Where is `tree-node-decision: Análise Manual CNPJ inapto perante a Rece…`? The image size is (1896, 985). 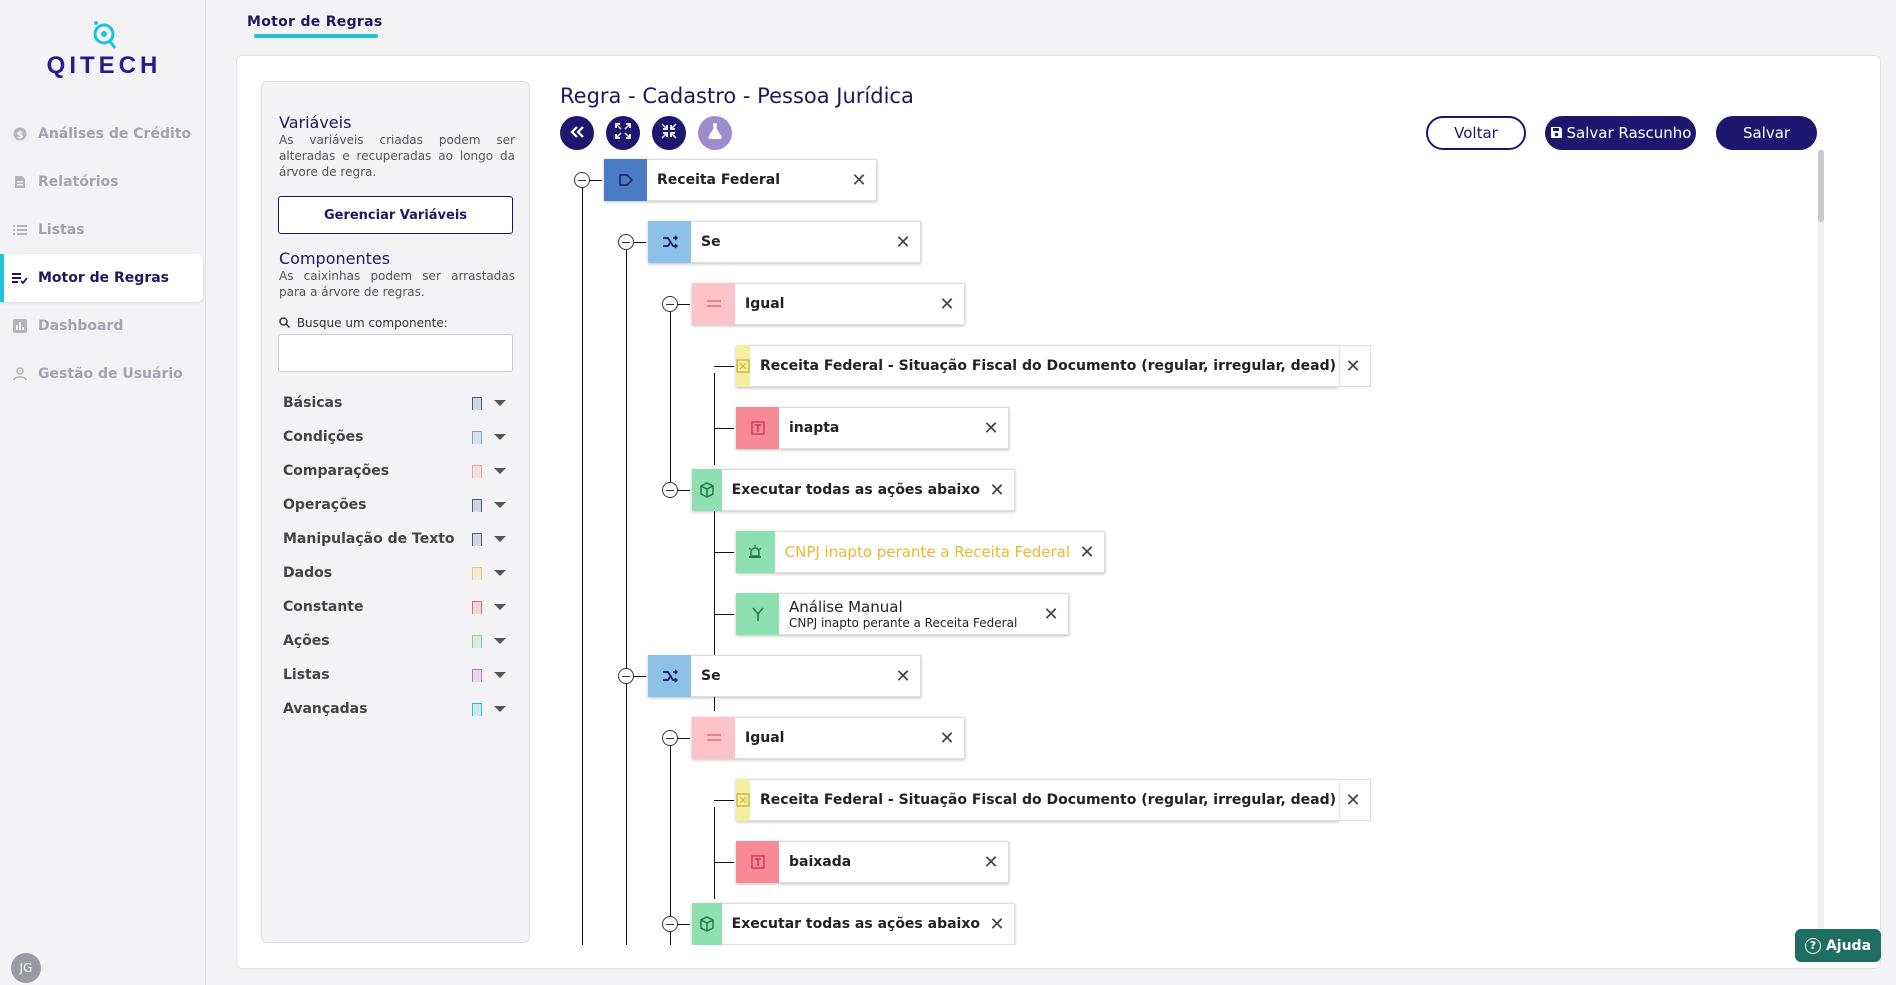 tree-node-decision: Análise Manual CNPJ inapto perante a Rece… is located at coordinates (902, 614).